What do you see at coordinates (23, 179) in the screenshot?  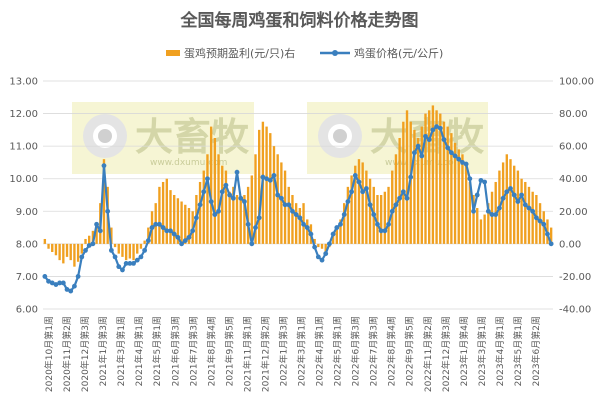 I see `left-tick-label: 10.00` at bounding box center [23, 179].